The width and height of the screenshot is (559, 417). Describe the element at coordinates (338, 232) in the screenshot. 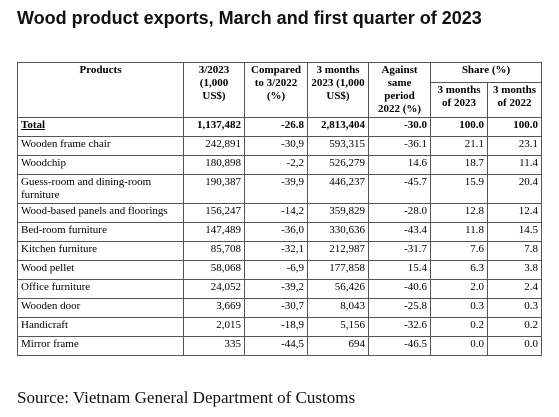

I see `value-cell: 330,636` at that location.